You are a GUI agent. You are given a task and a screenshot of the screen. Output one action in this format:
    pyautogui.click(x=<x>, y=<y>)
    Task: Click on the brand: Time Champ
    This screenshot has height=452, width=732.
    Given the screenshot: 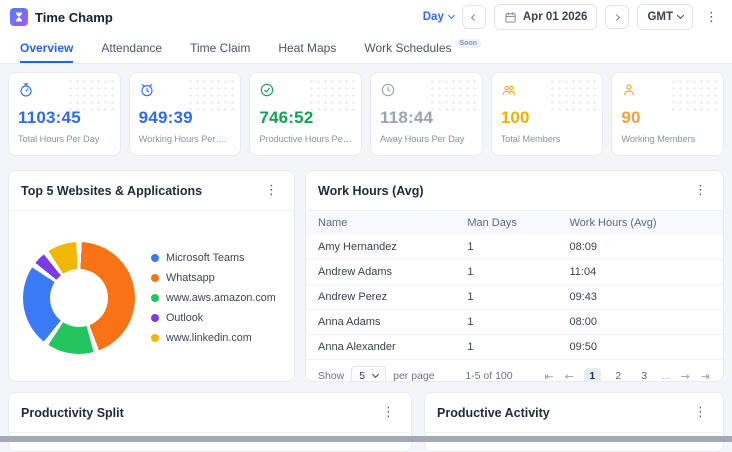 What is the action you would take?
    pyautogui.click(x=61, y=17)
    